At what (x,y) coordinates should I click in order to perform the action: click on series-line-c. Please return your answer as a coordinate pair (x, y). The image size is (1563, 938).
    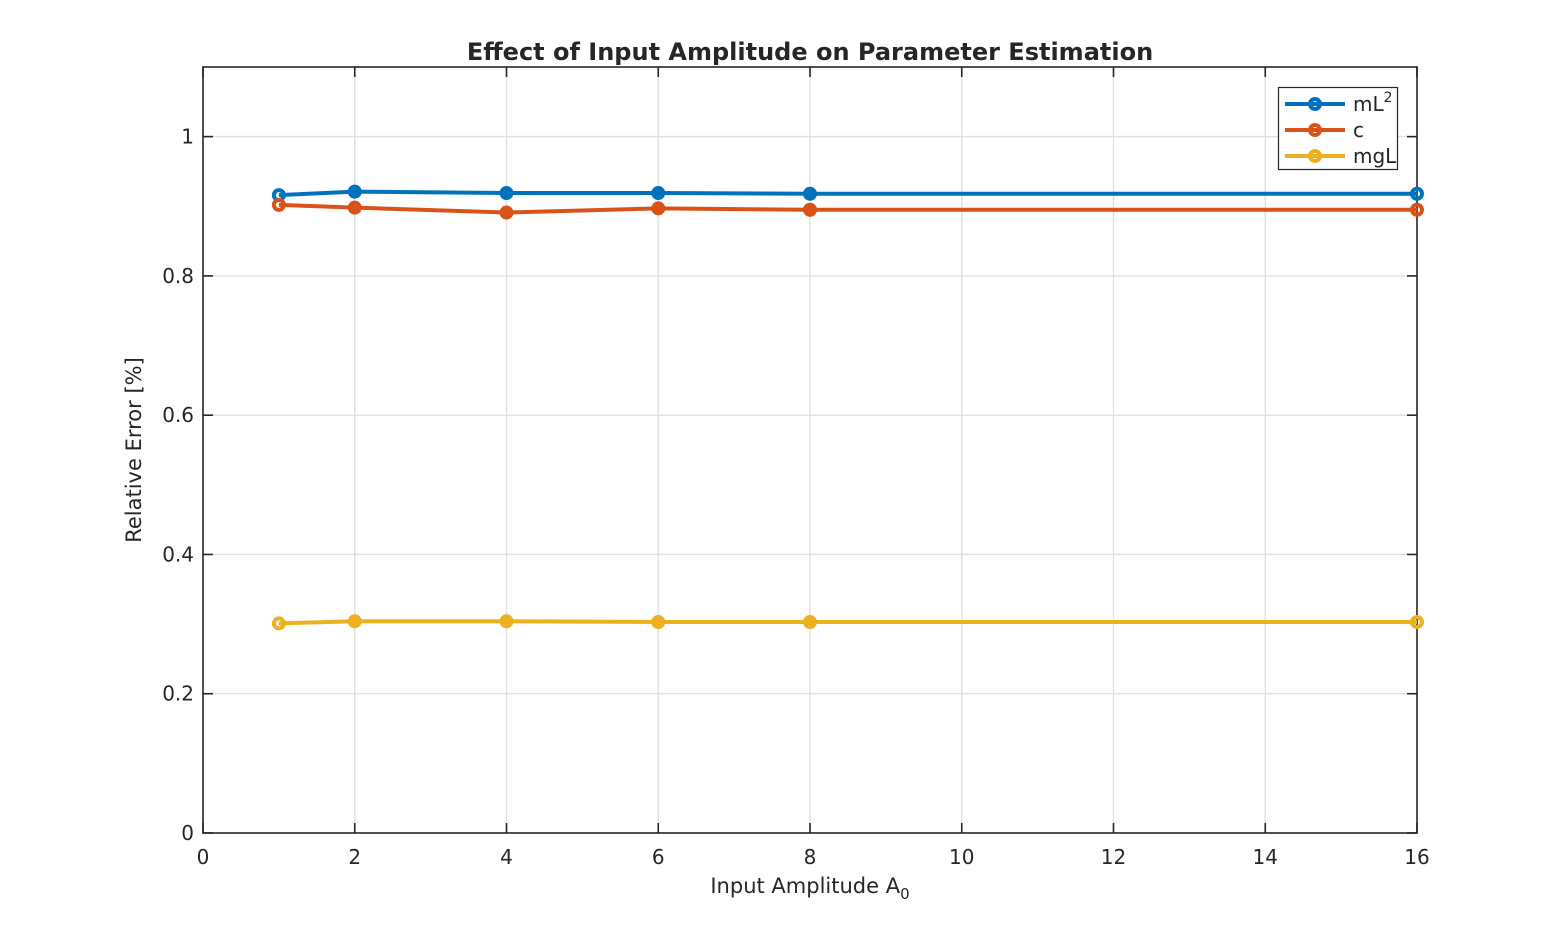
    Looking at the image, I should click on (847, 208).